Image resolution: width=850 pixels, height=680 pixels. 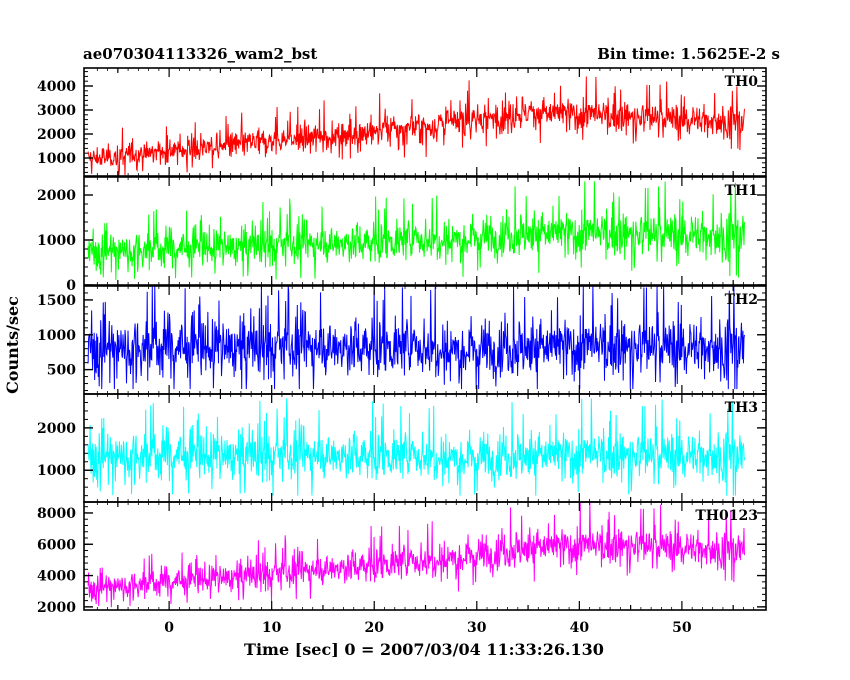 I want to click on x-axis-label: Time [sec] 0 = 2007/03/04 11:33:26.130, so click(x=424, y=649).